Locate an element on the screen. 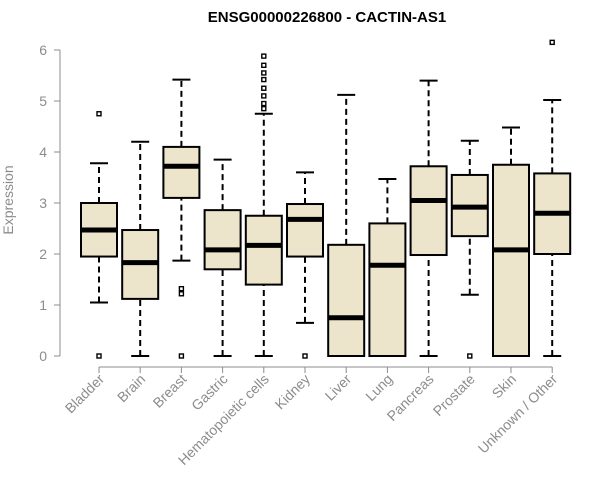 This screenshot has width=600, height=500. x-tick-label: Prostate is located at coordinates (454, 395).